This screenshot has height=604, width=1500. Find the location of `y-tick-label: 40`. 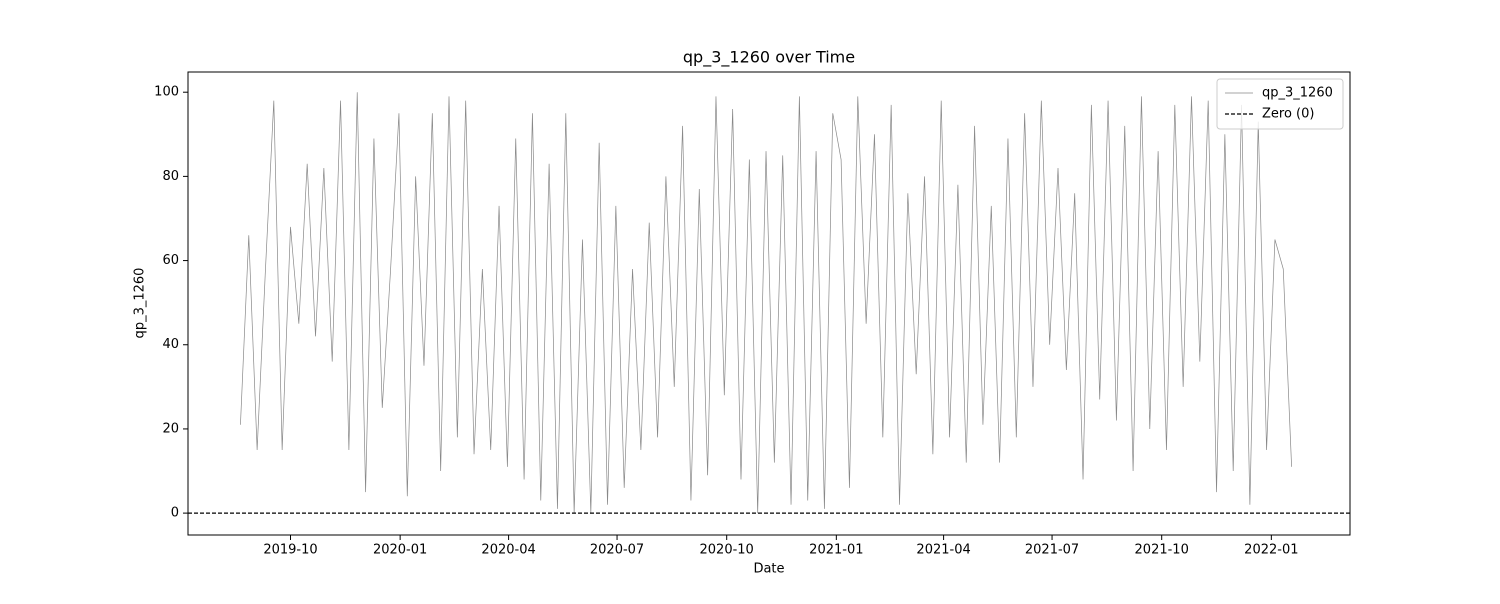

y-tick-label: 40 is located at coordinates (170, 344).